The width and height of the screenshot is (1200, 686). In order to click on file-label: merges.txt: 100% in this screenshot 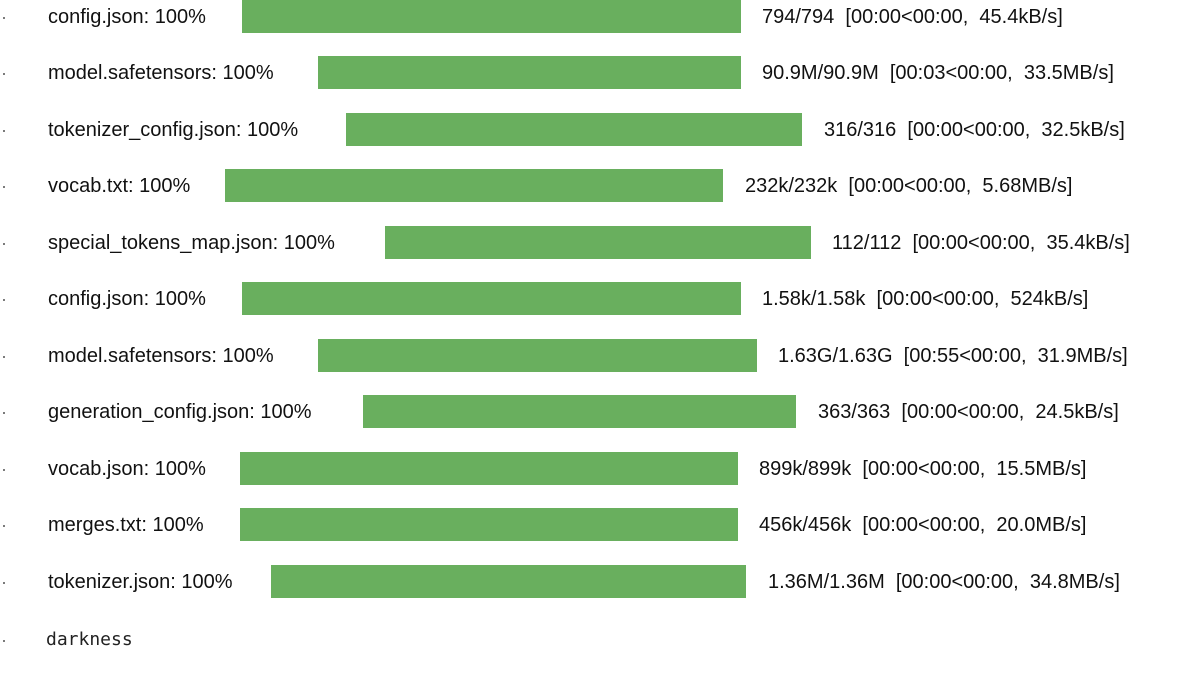, I will do `click(126, 525)`.